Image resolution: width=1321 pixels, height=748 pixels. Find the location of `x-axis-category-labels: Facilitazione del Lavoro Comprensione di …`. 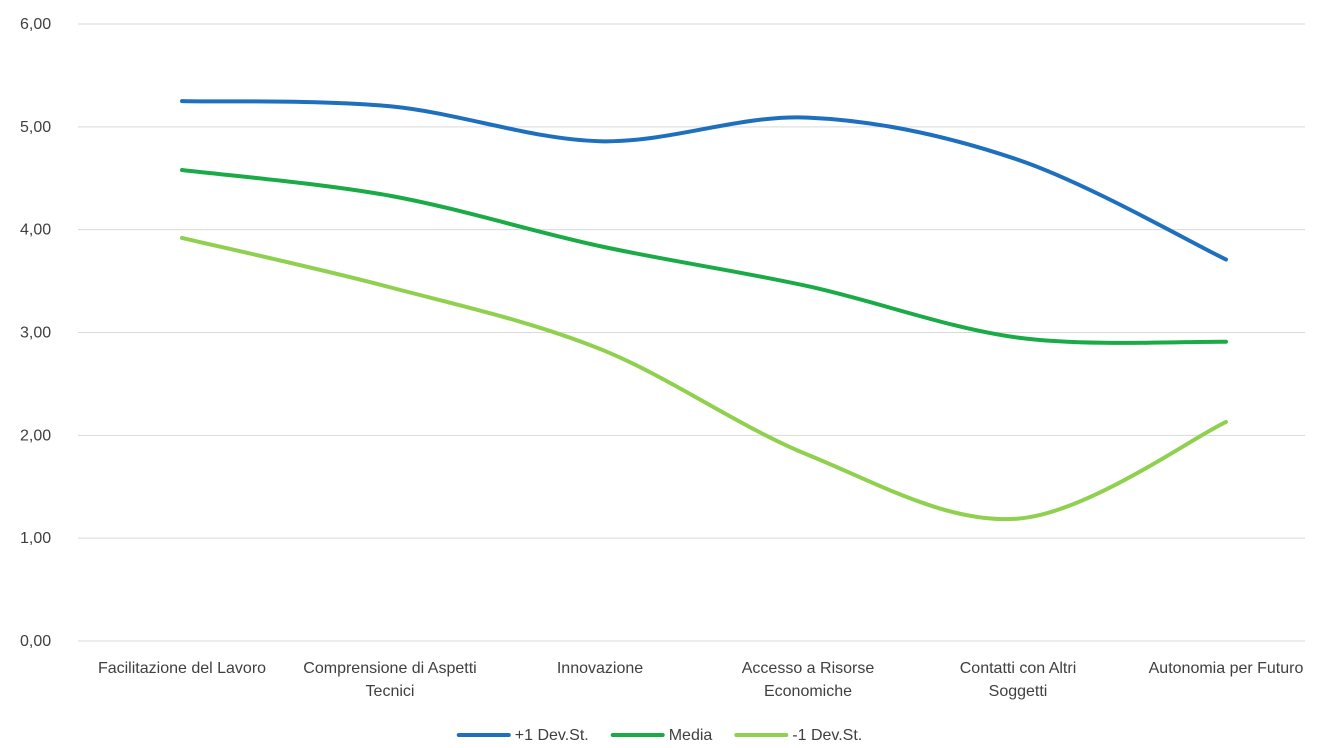

x-axis-category-labels: Facilitazione del Lavoro Comprensione di … is located at coordinates (701, 680).